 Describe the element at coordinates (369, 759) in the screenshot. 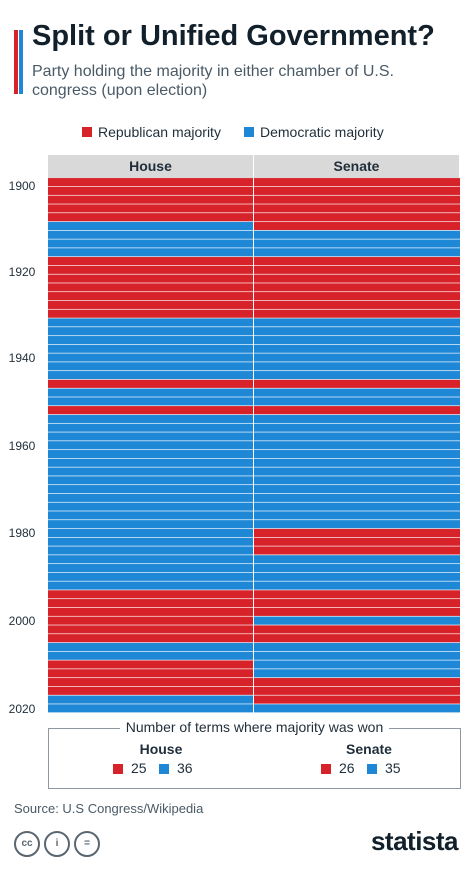

I see `summary-senate: Senate 26 35` at that location.